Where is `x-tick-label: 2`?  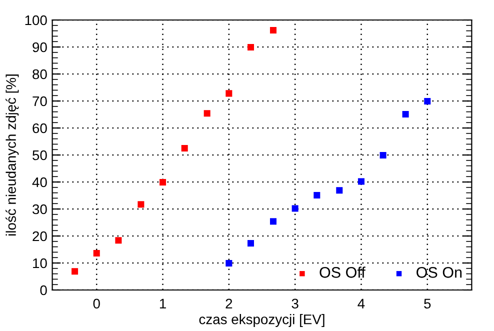 x-tick-label: 2 is located at coordinates (229, 303).